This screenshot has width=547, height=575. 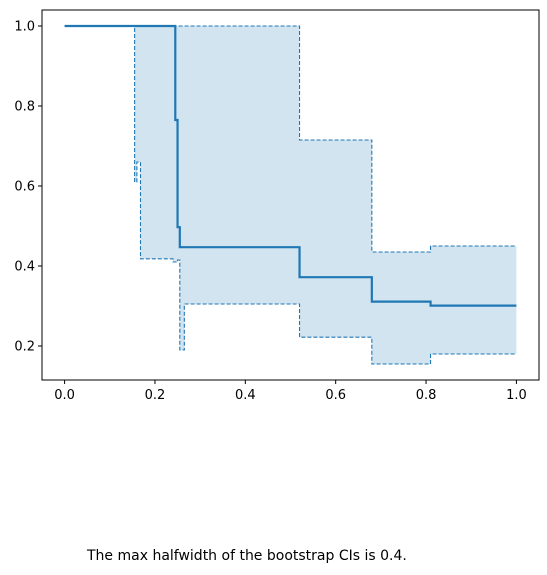 I want to click on x-tick-label: 0.0, so click(x=64, y=395).